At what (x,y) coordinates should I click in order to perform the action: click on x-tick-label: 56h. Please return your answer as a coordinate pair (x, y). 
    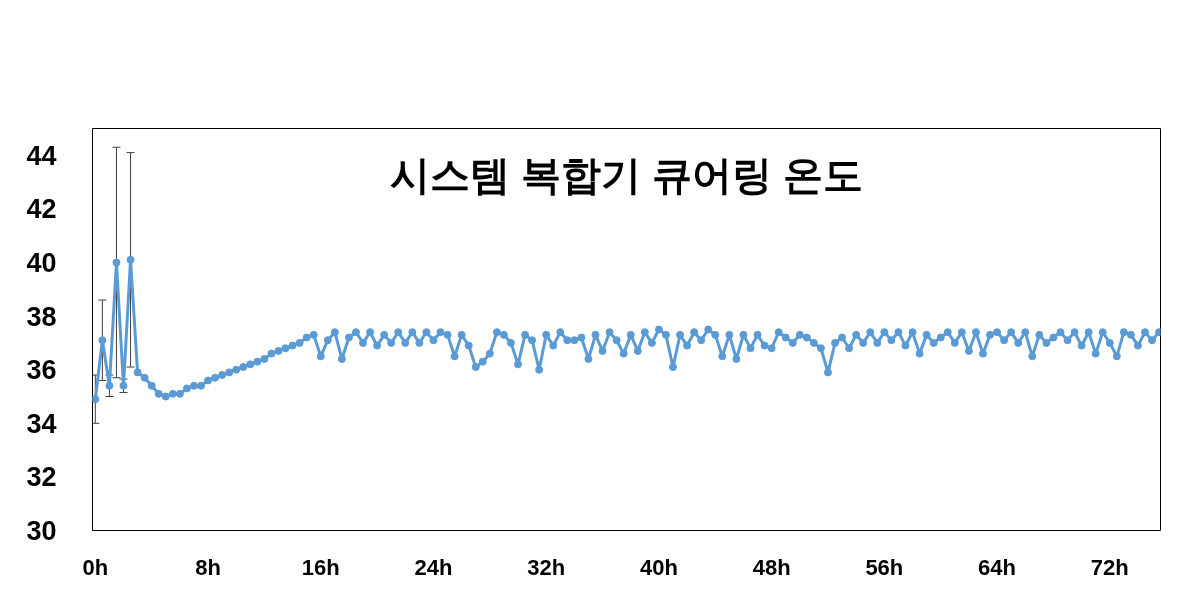
    Looking at the image, I should click on (884, 567).